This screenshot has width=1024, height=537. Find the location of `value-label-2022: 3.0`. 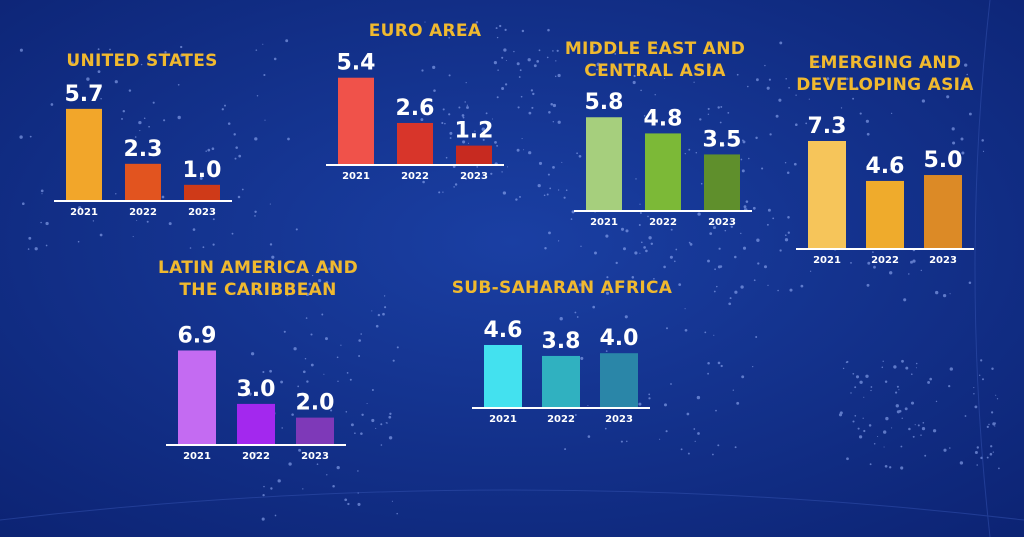

value-label-2022: 3.0 is located at coordinates (256, 389).